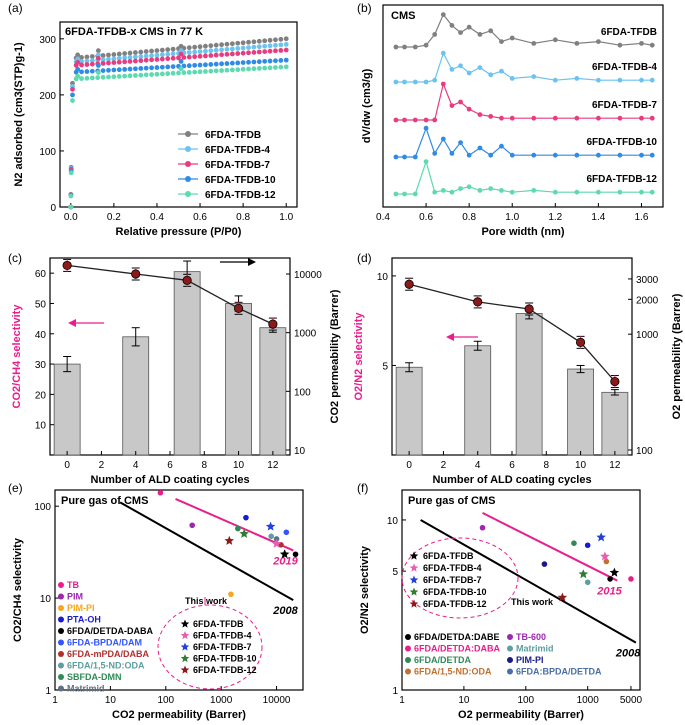 The image size is (685, 725). Describe the element at coordinates (364, 258) in the screenshot. I see `panel-label-d: (d)` at that location.